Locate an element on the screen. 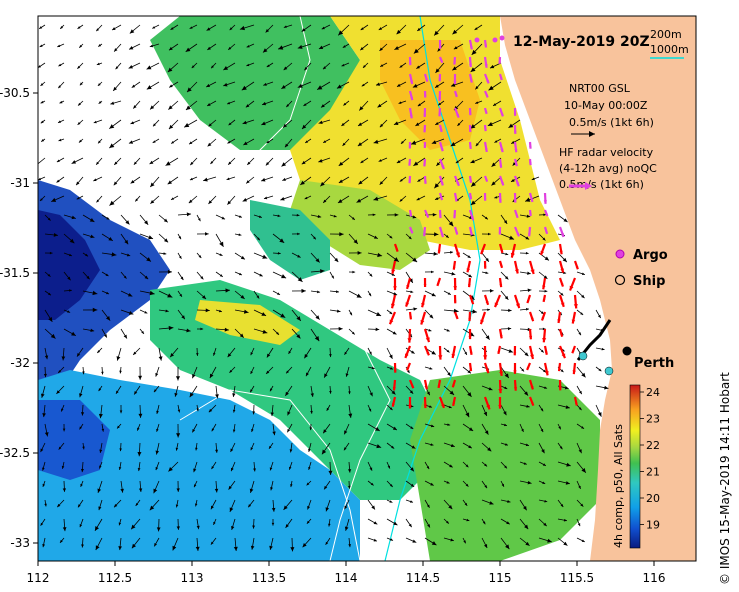 This screenshot has height=592, width=739. colorbar-ticks: 24 23 22 21 20 19 is located at coordinates (650, 459).